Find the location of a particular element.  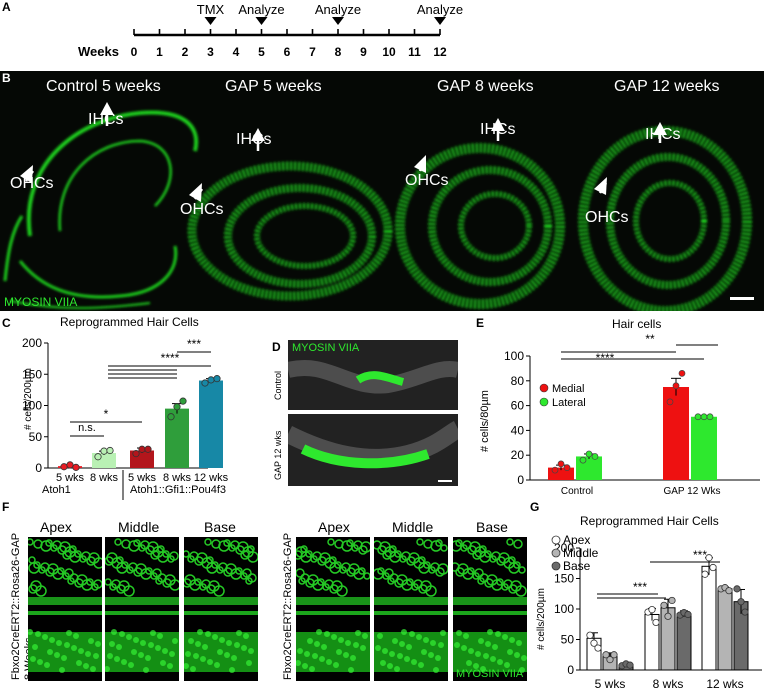

title-gap-8w: GAP 8 weeks is located at coordinates (485, 86).